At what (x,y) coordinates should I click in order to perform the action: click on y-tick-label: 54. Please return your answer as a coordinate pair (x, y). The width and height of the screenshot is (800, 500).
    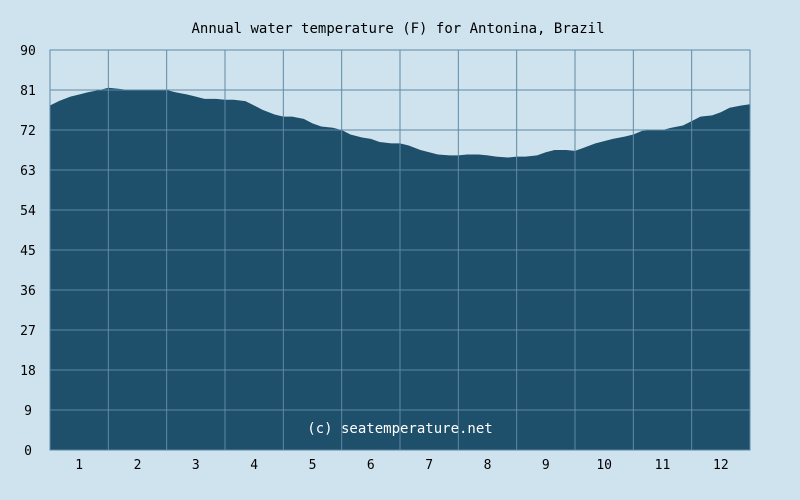
    Looking at the image, I should click on (28, 211).